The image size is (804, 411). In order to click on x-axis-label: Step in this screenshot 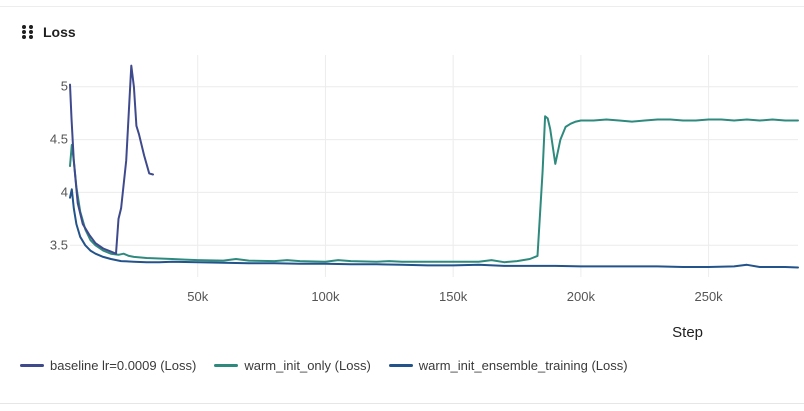, I will do `click(687, 332)`.